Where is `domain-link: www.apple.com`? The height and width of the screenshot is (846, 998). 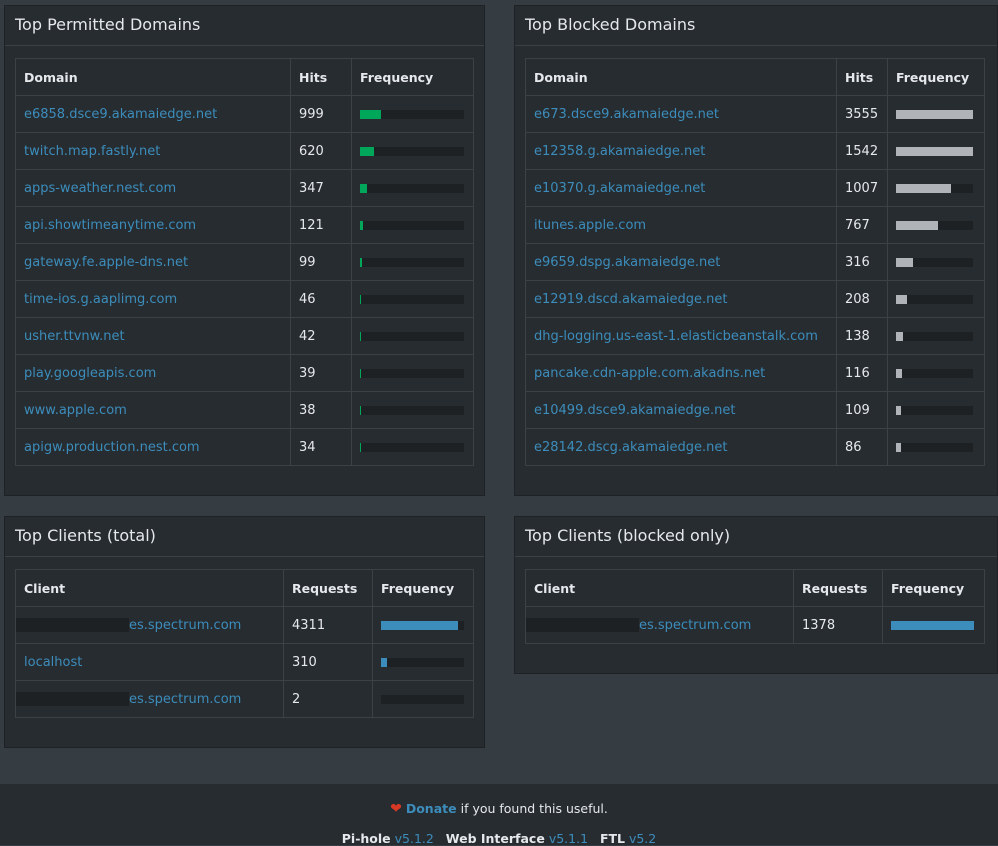
domain-link: www.apple.com is located at coordinates (75, 410).